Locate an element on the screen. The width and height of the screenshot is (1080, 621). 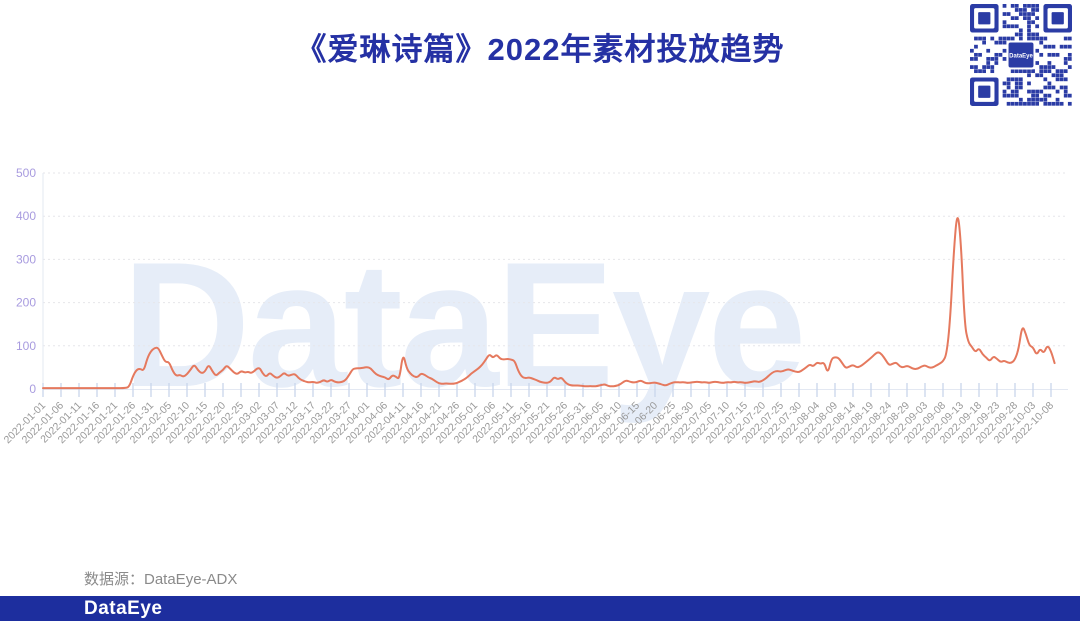
qr-code: DataEye is located at coordinates (1021, 55).